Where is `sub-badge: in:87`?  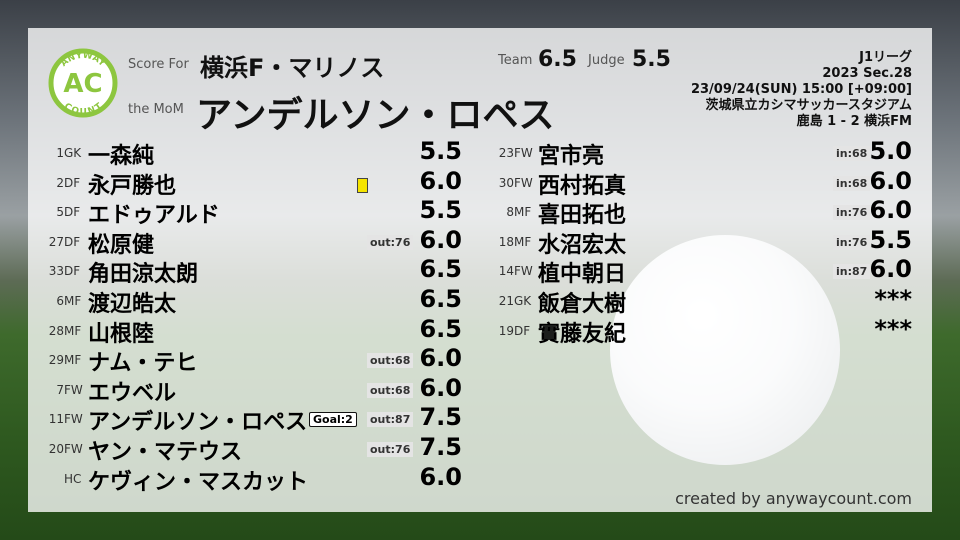
sub-badge: in:87 is located at coordinates (852, 272).